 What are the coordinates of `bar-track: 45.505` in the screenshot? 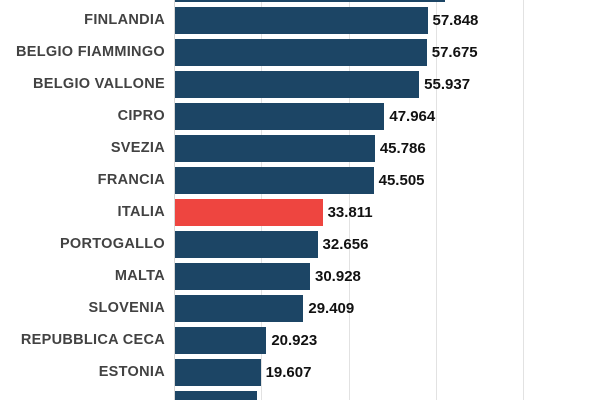 It's located at (387, 180).